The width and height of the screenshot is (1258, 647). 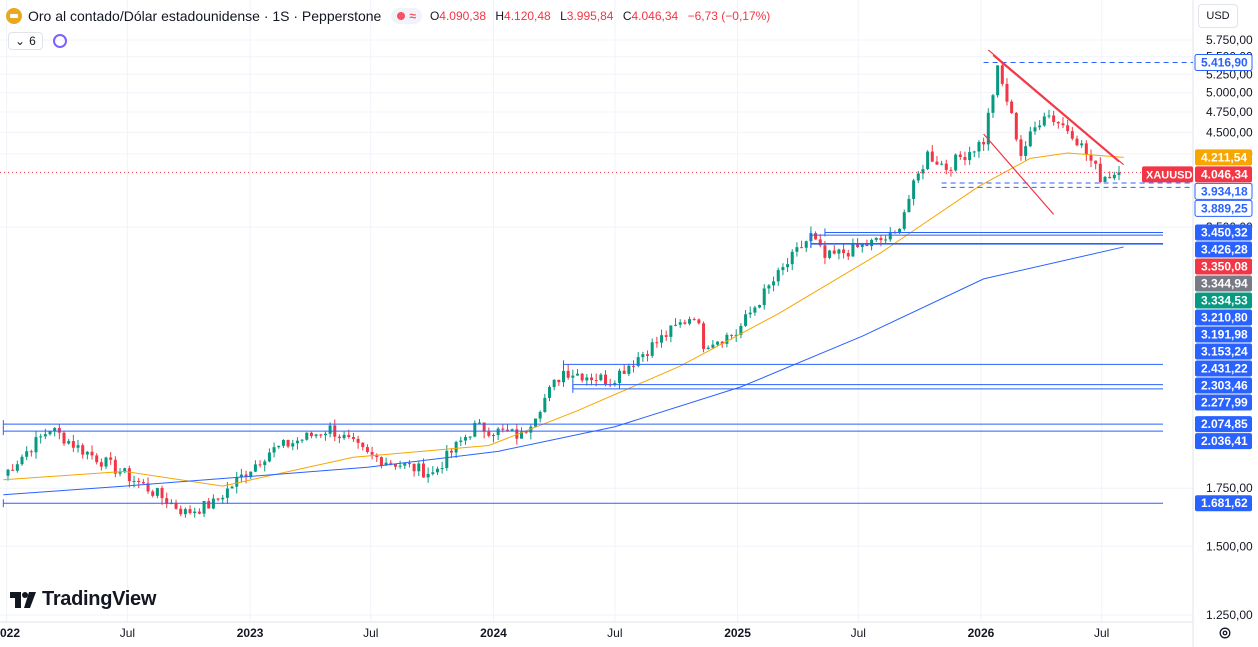 What do you see at coordinates (614, 633) in the screenshot?
I see `time-axis-tick-label: Jul` at bounding box center [614, 633].